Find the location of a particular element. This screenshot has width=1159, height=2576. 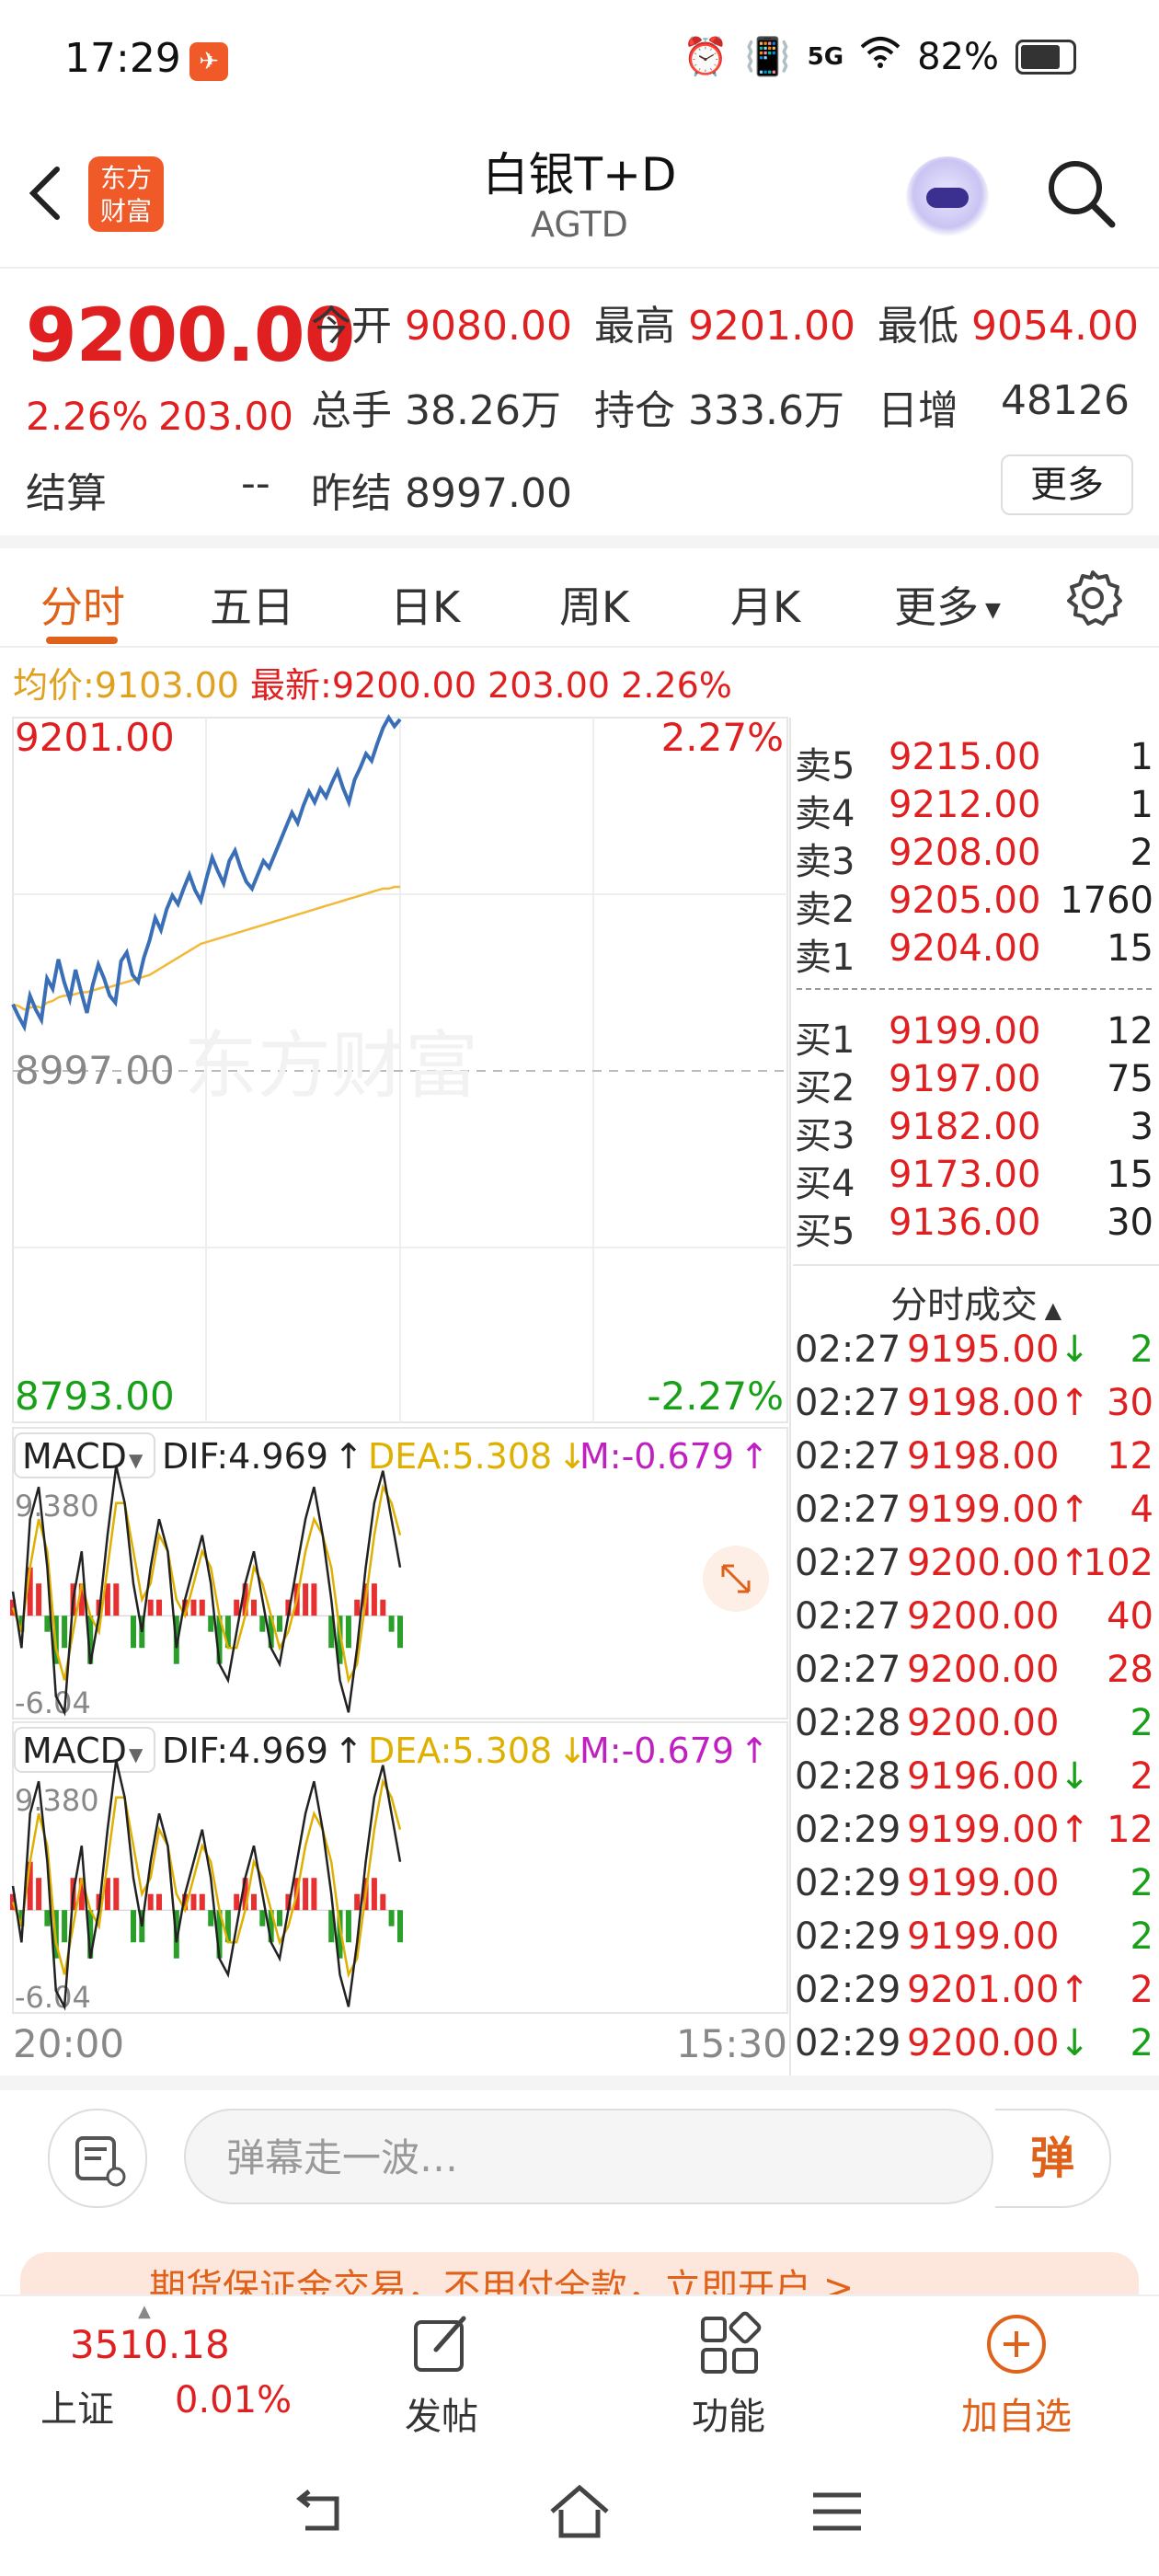

back-nav-icon is located at coordinates (318, 2511).